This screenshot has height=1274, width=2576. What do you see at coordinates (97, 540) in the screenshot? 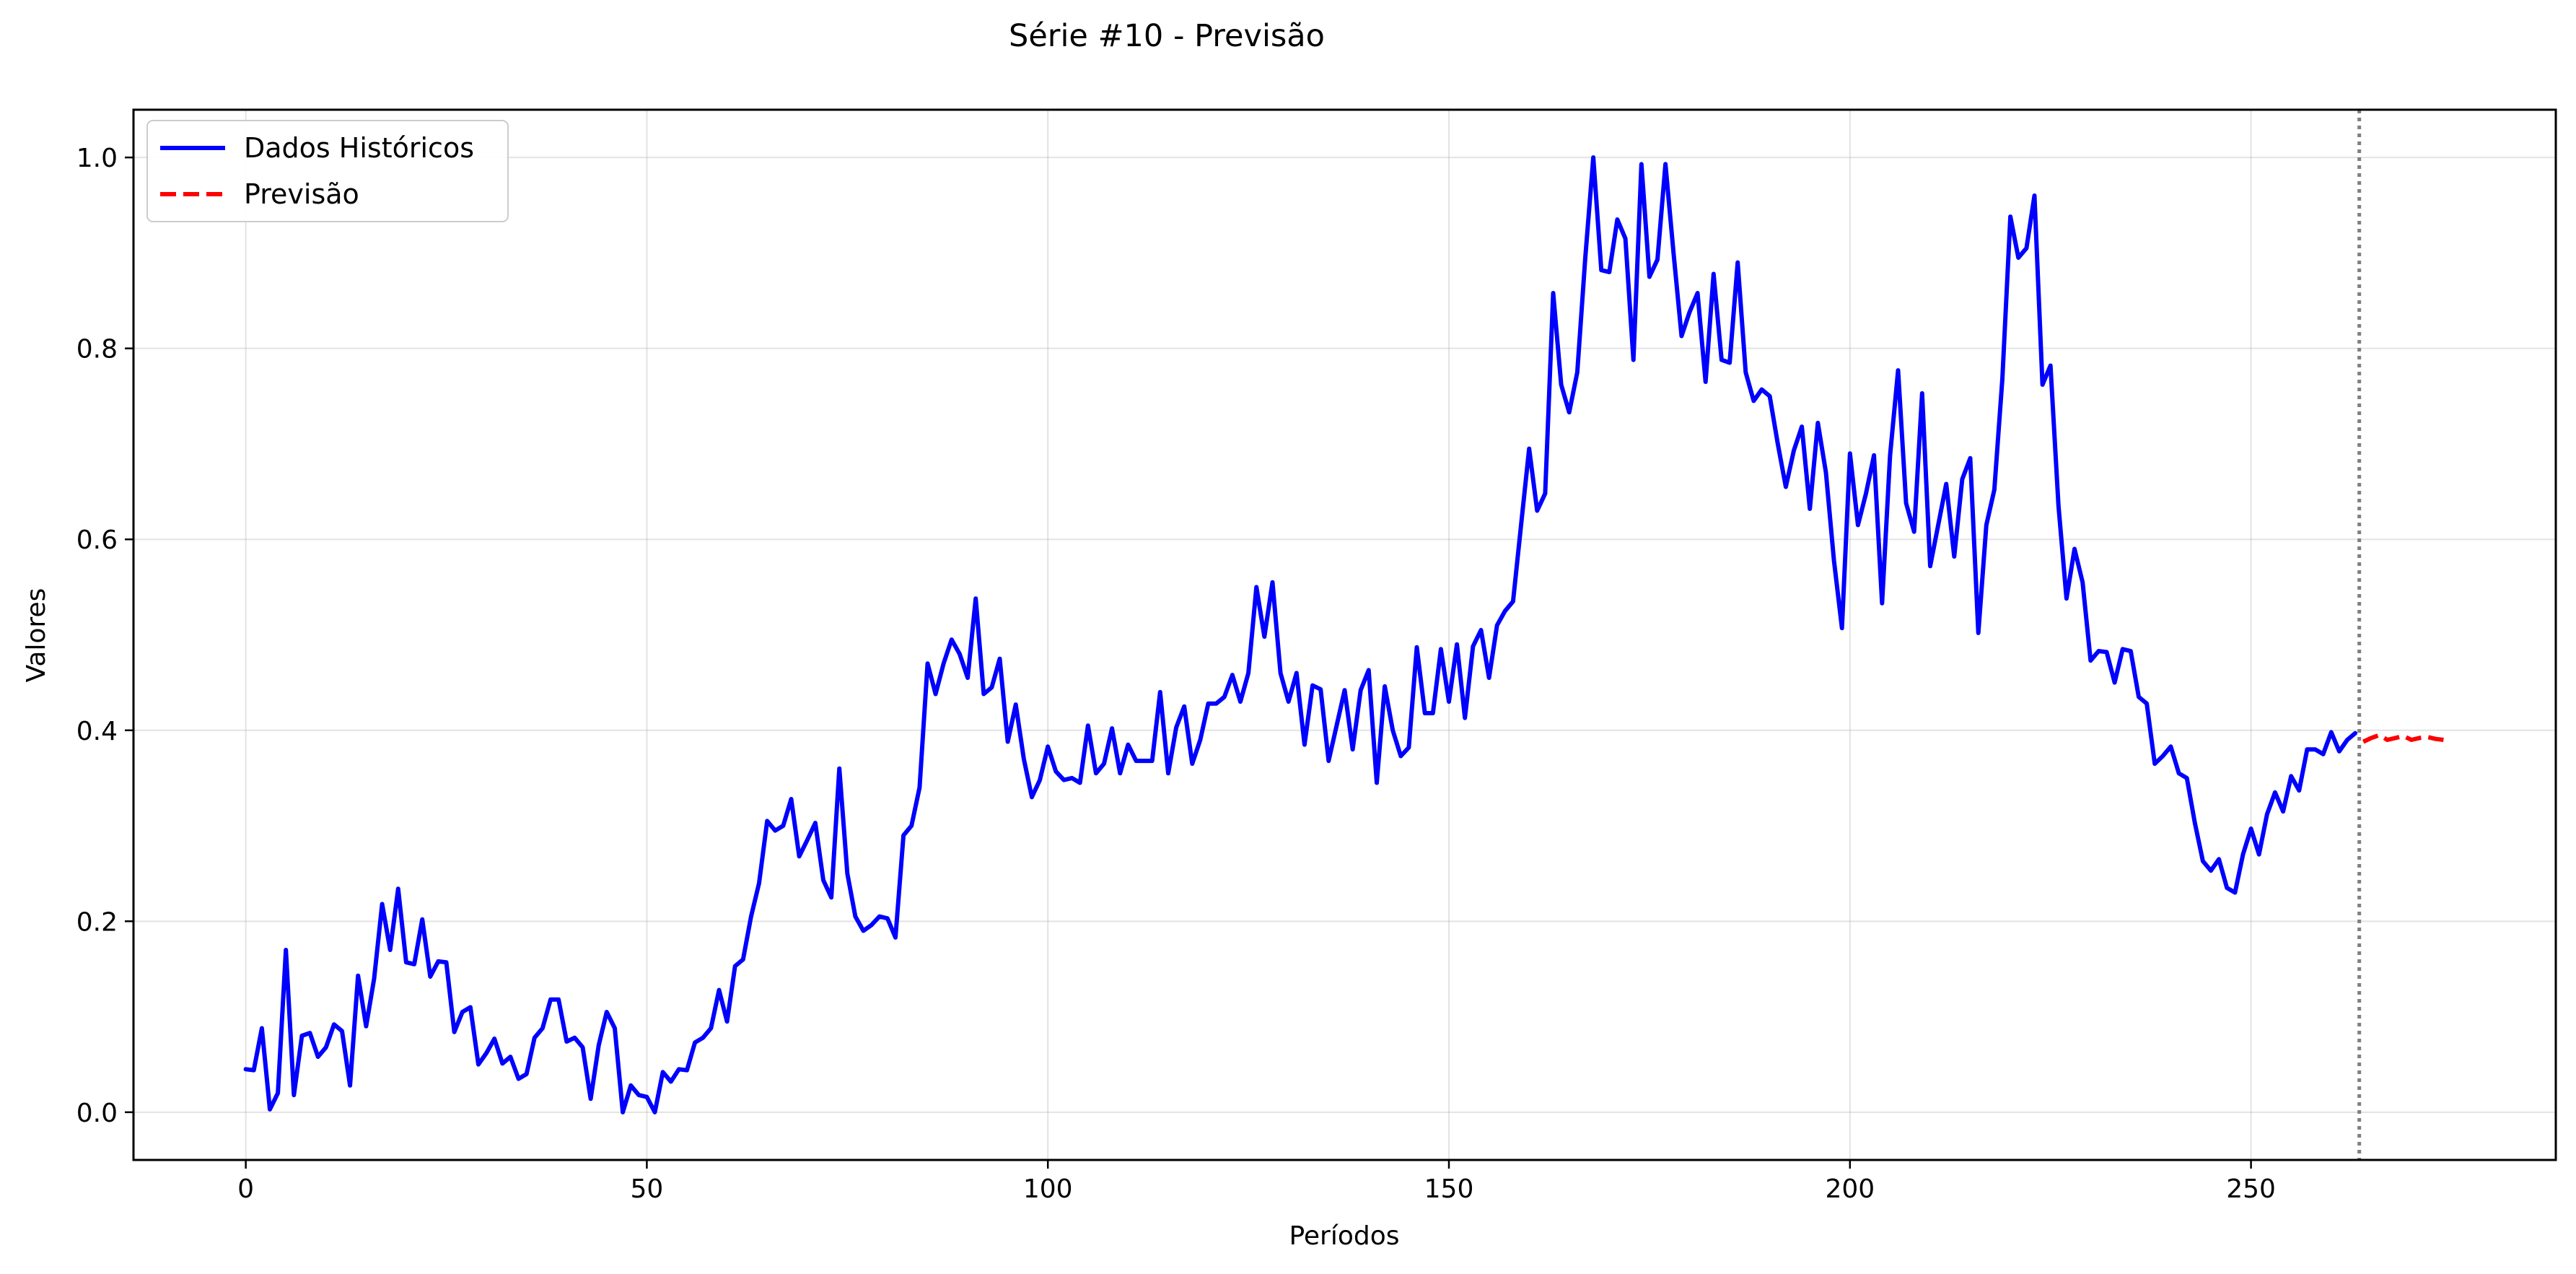
I see `y-tick-label: 0.6` at bounding box center [97, 540].